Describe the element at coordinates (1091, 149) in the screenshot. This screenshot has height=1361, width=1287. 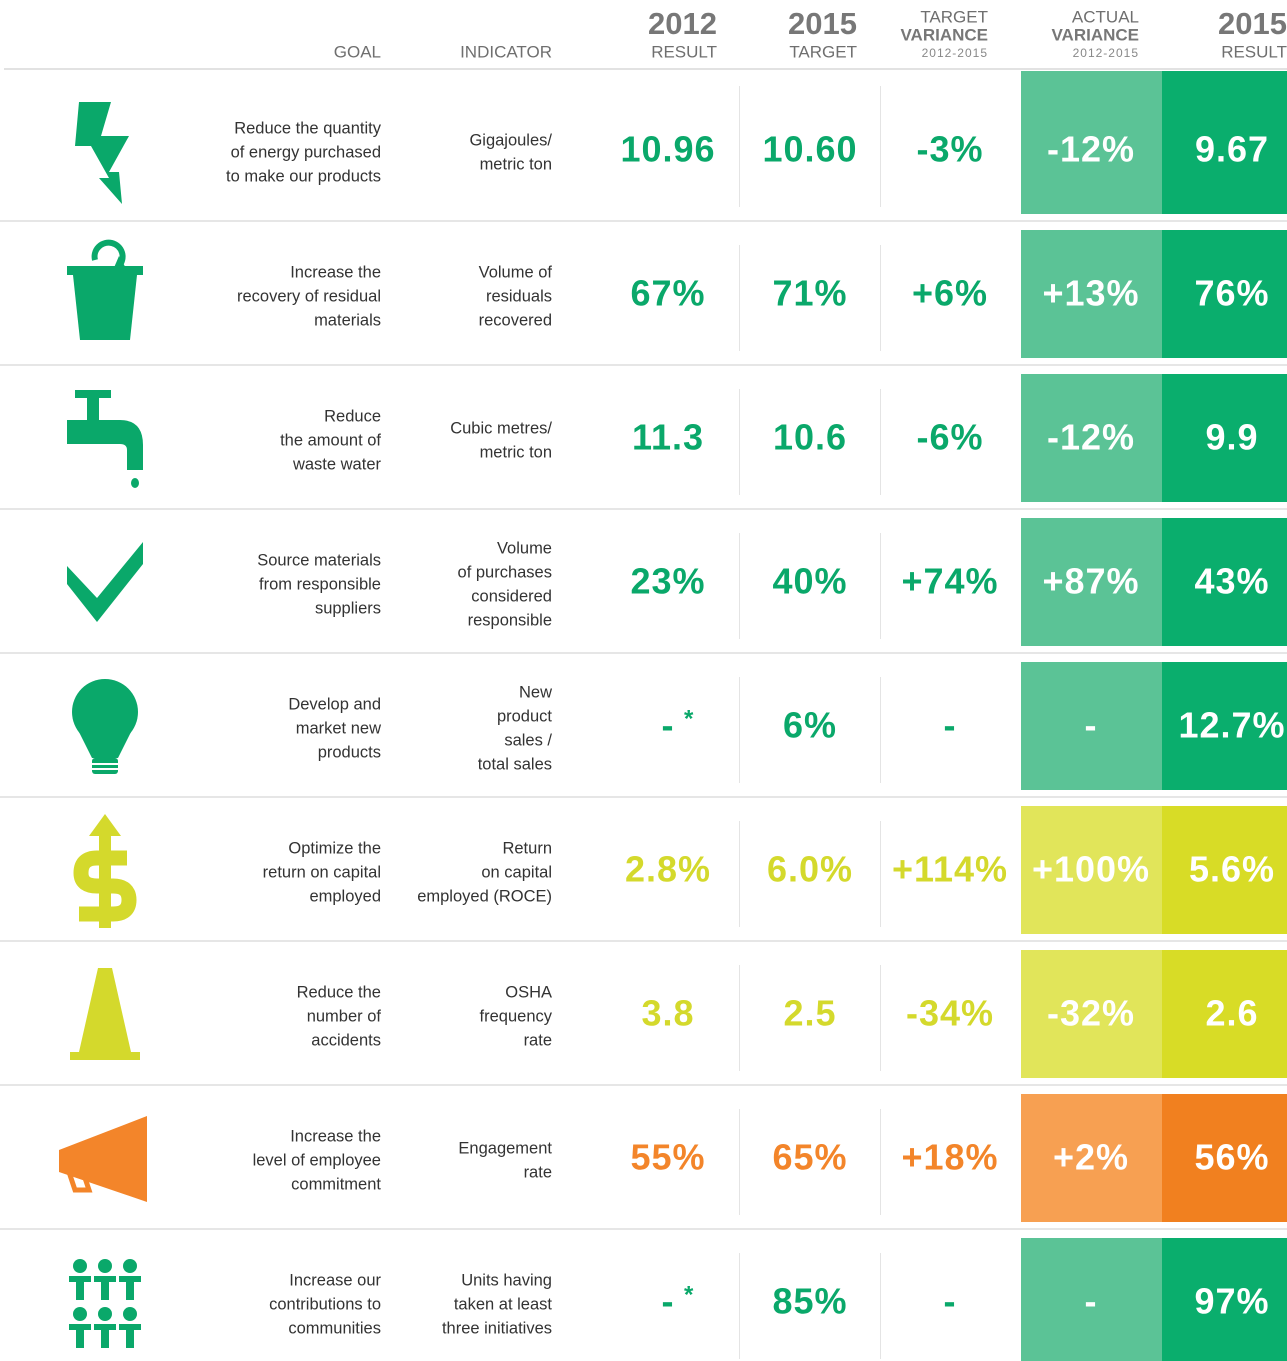
I see `value: -12%` at that location.